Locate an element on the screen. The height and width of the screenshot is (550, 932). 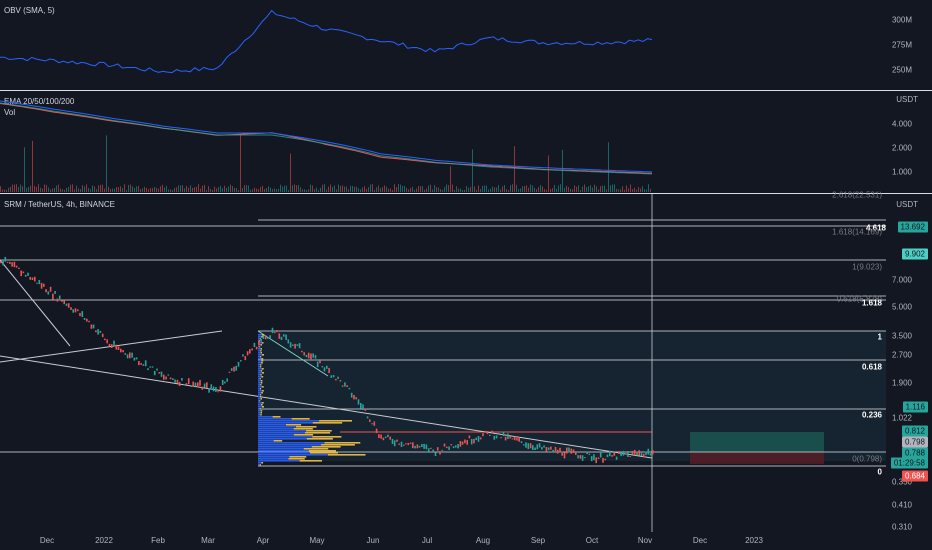
price-badge: 1.116 is located at coordinates (915, 407).